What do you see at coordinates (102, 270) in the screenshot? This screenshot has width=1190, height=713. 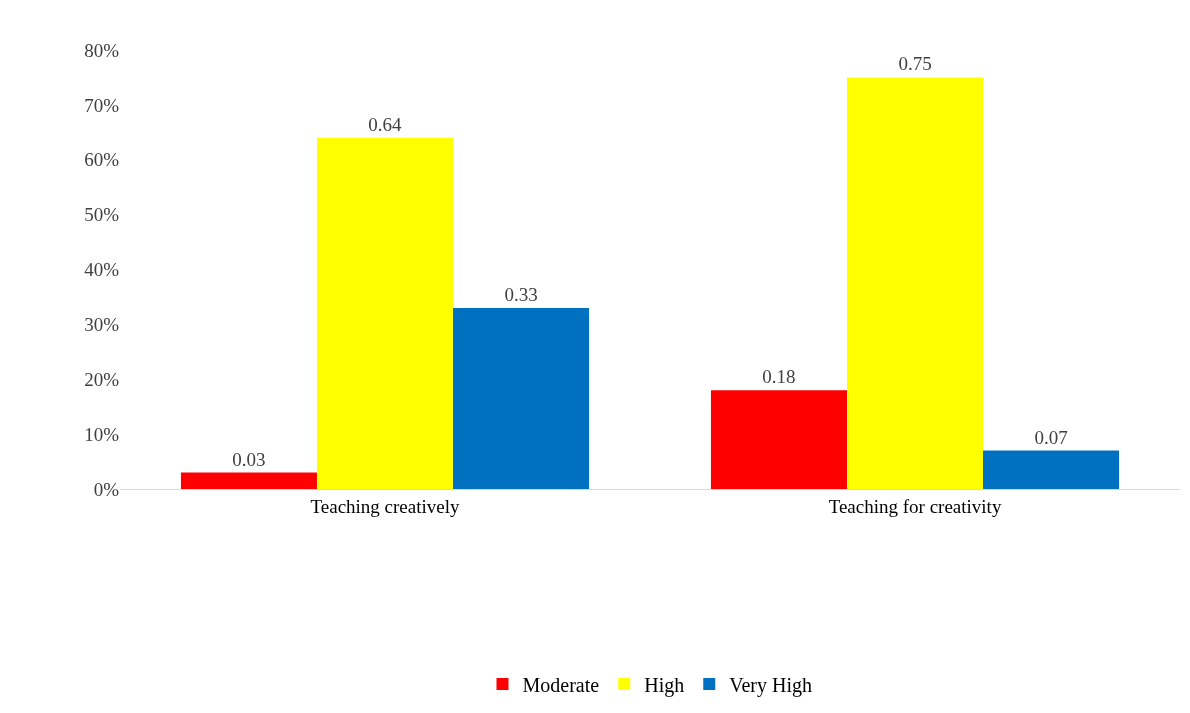 I see `y-tick-label: 40%` at bounding box center [102, 270].